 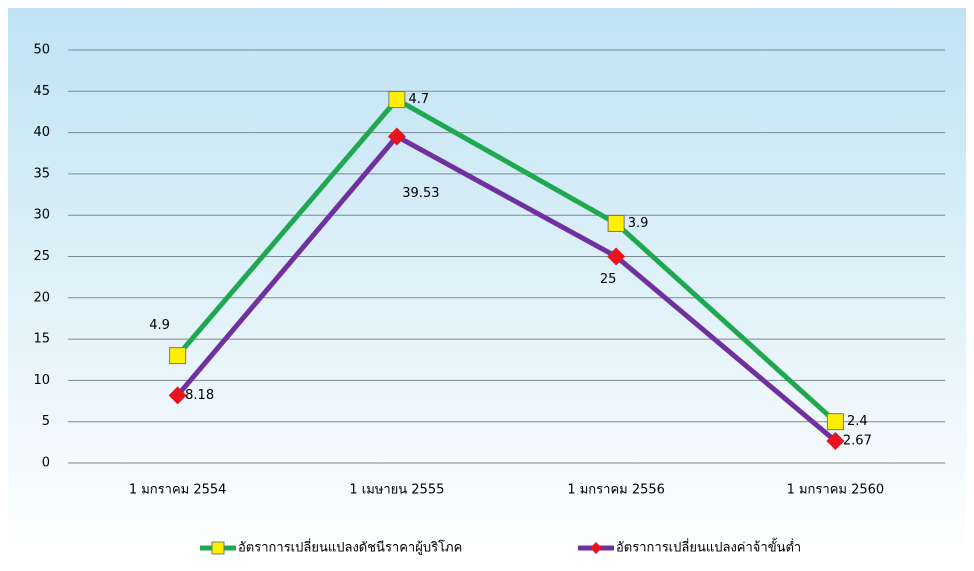 I want to click on annotation: 4.7, so click(x=419, y=99).